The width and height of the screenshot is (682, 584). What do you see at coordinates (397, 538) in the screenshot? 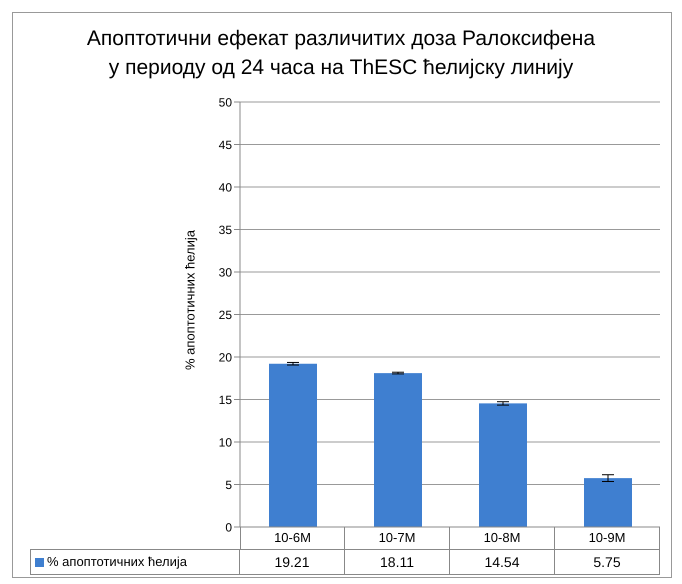
I see `x-tick-label: 10-7M` at bounding box center [397, 538].